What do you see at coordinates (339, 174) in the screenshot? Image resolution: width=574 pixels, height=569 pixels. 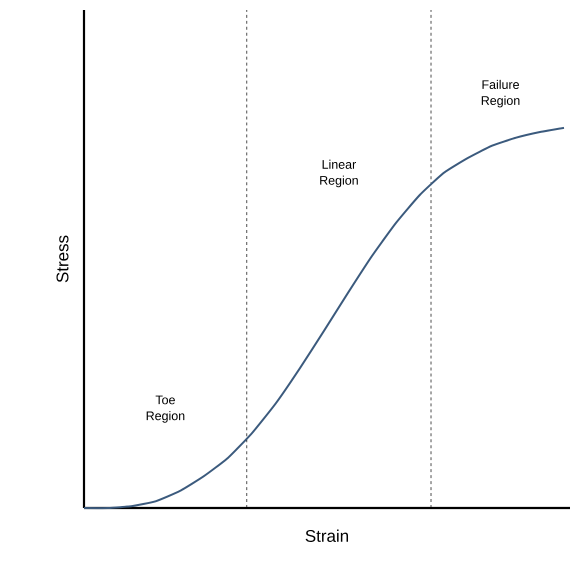 I see `annotation: Linear Region` at bounding box center [339, 174].